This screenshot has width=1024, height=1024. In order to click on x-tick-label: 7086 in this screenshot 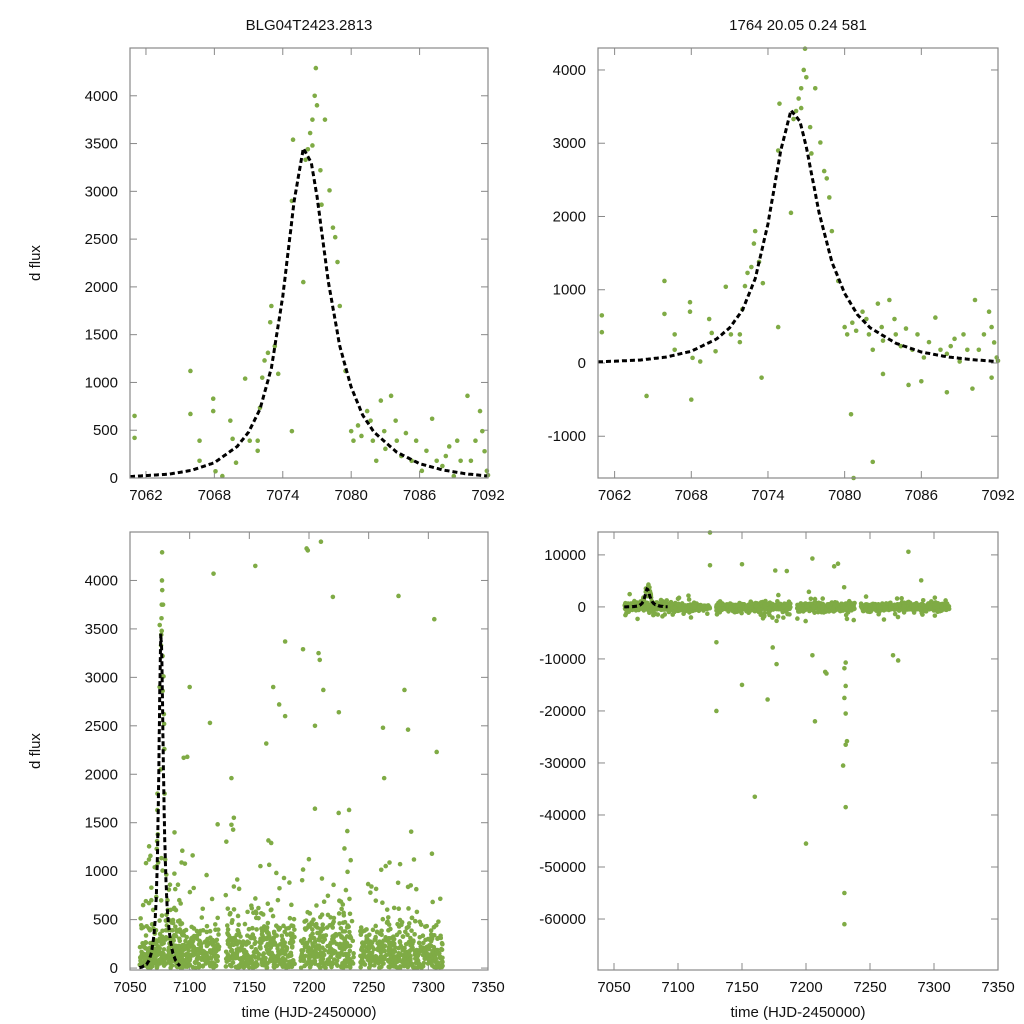, I will do `click(921, 495)`.